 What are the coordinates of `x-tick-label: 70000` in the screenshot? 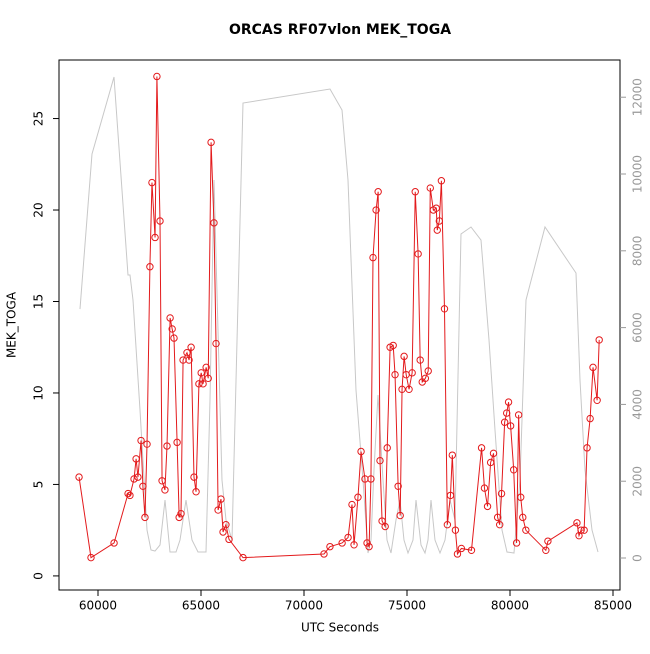 It's located at (304, 606).